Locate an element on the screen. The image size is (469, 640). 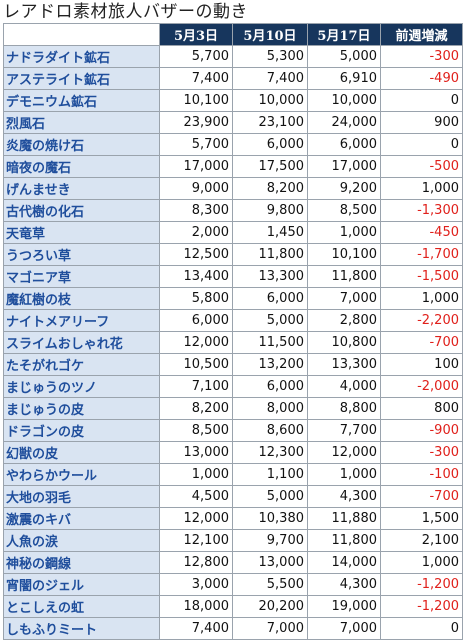
table-row: スライムおしゃれ花 12,000 11,500 10,800 -700 is located at coordinates (233, 342).